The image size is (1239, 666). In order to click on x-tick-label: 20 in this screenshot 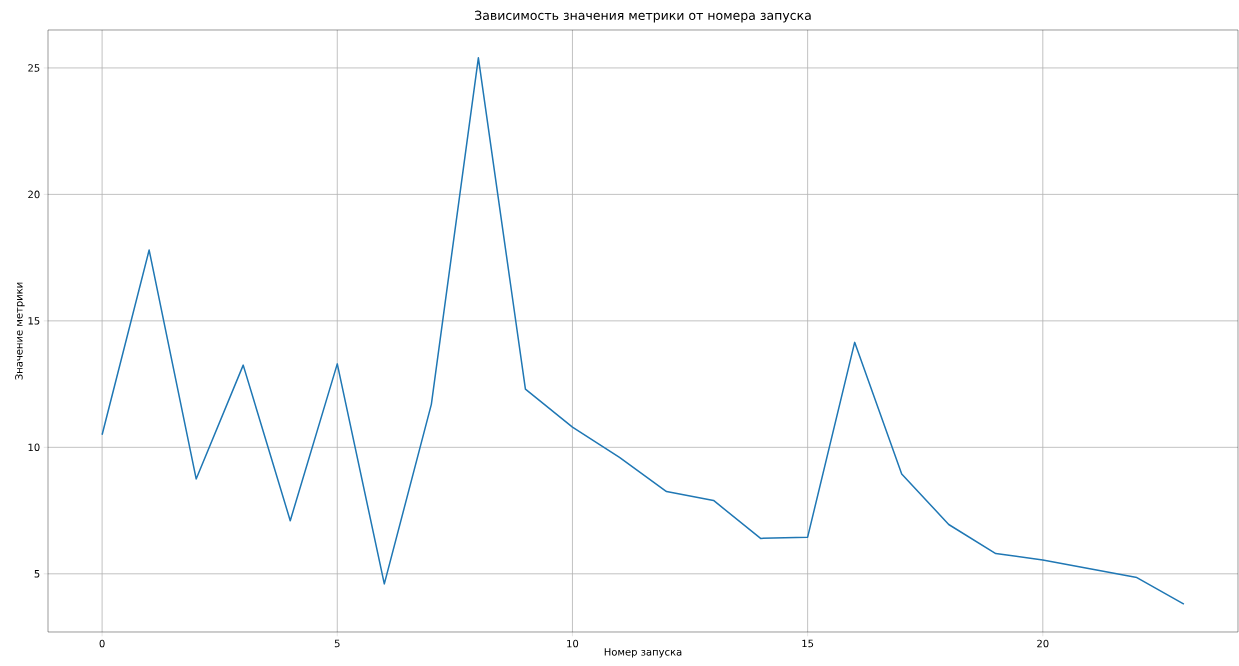, I will do `click(1043, 643)`.